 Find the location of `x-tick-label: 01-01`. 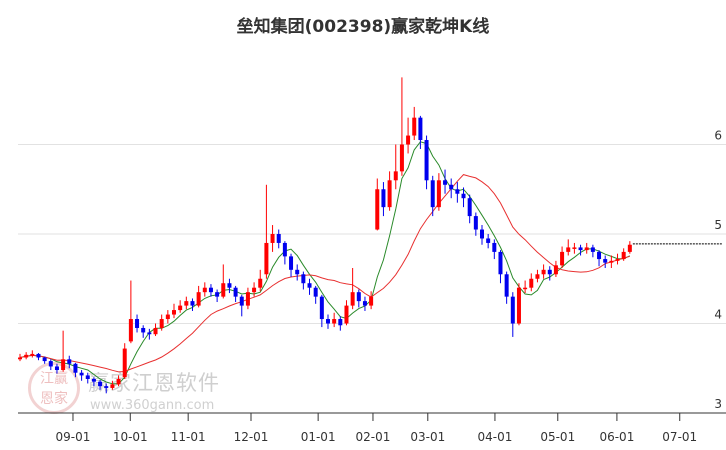

x-tick-label: 01-01 is located at coordinates (318, 437).